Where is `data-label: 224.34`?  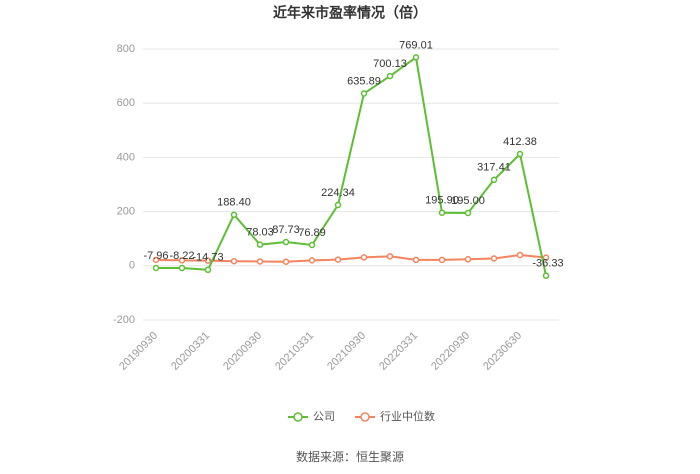
data-label: 224.34 is located at coordinates (338, 193).